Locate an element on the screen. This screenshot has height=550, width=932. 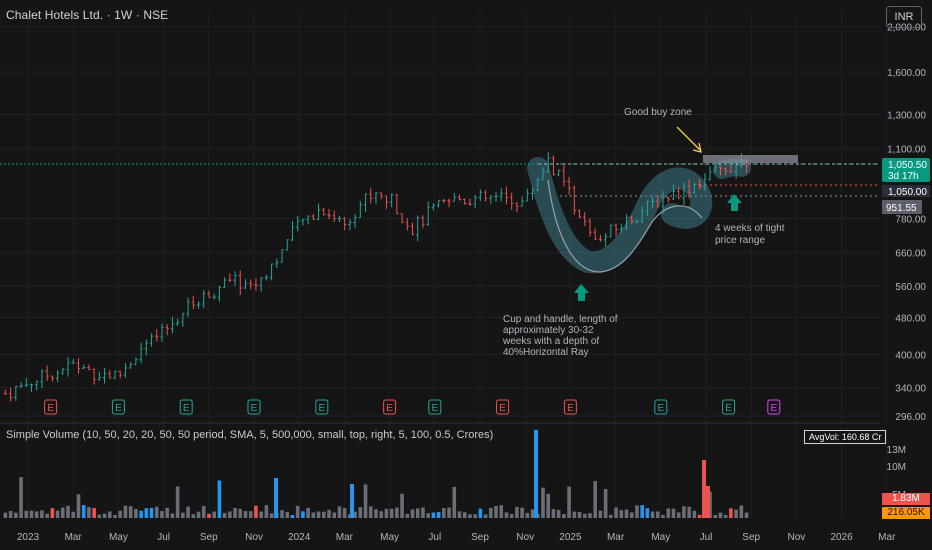
handle-band is located at coordinates (732, 168).